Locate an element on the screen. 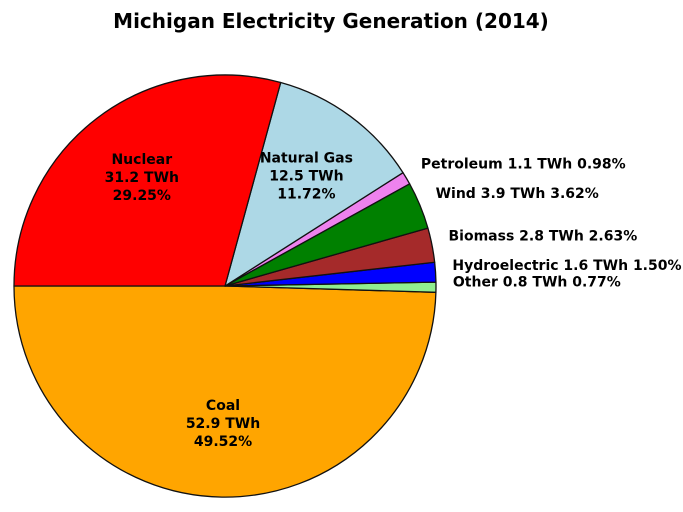  slice-label-hydroelectric: Hydroelectric 1.6 TWh 1.50% is located at coordinates (566, 266).